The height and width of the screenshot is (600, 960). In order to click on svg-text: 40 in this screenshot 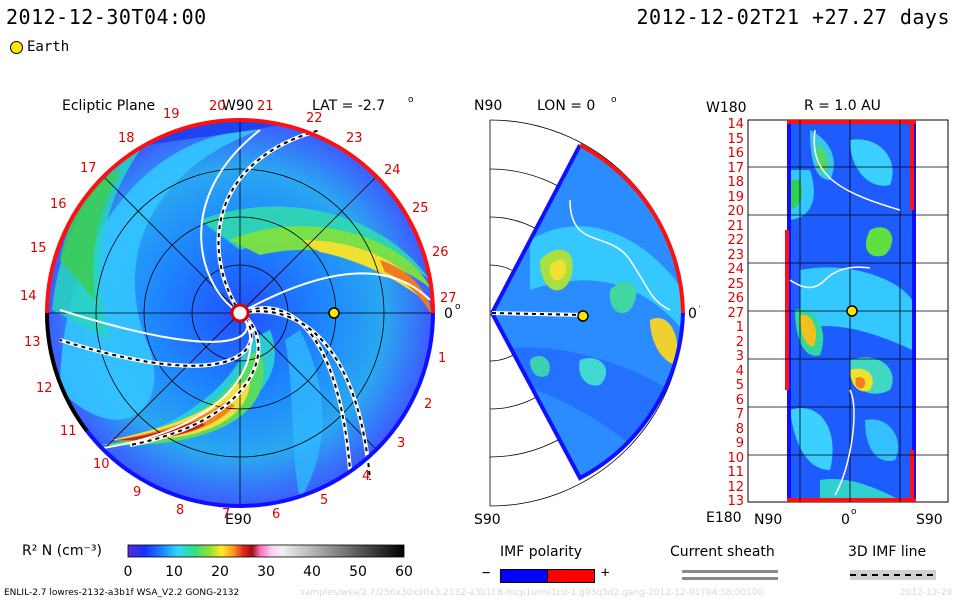, I will do `click(312, 572)`.